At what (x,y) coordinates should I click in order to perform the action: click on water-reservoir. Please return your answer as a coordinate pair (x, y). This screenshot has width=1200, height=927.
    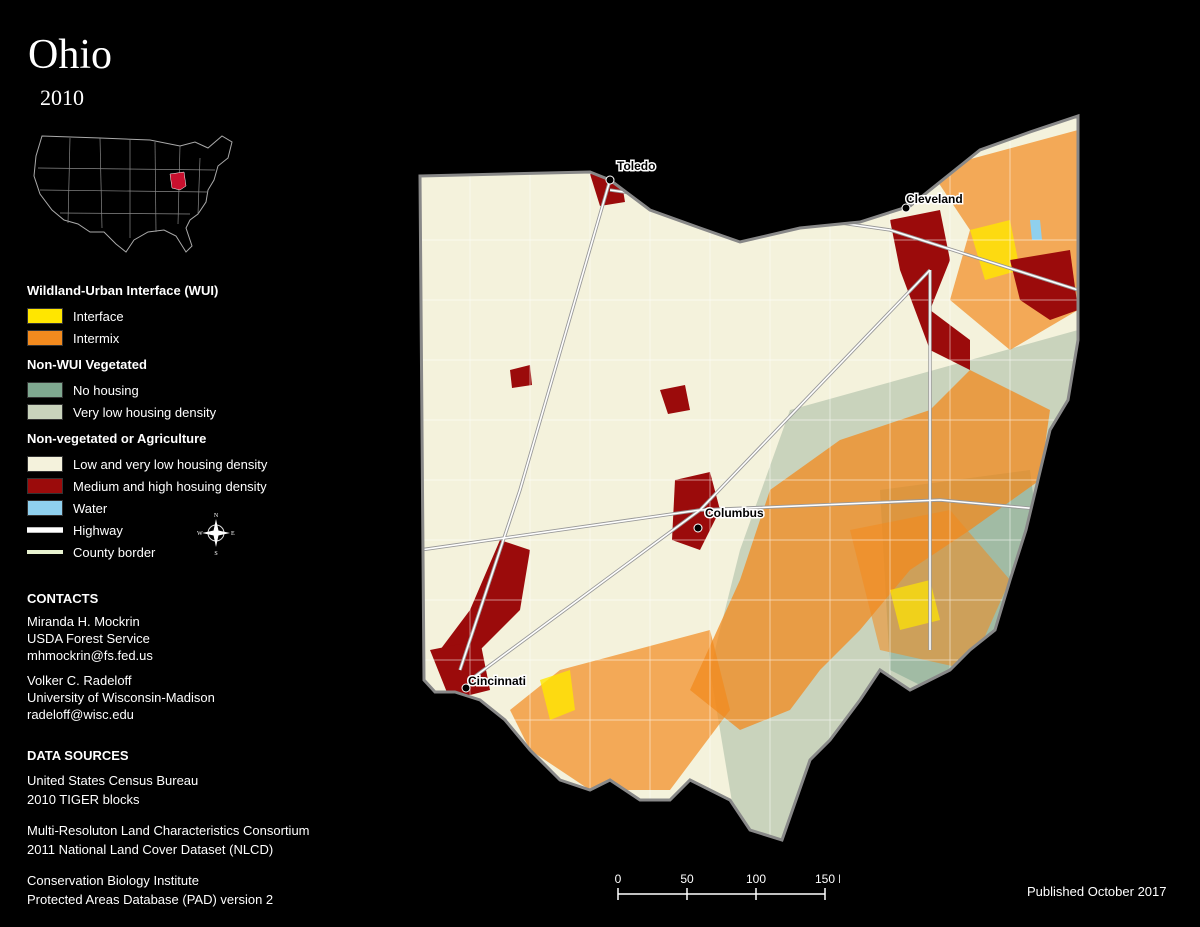
    Looking at the image, I should click on (1036, 230).